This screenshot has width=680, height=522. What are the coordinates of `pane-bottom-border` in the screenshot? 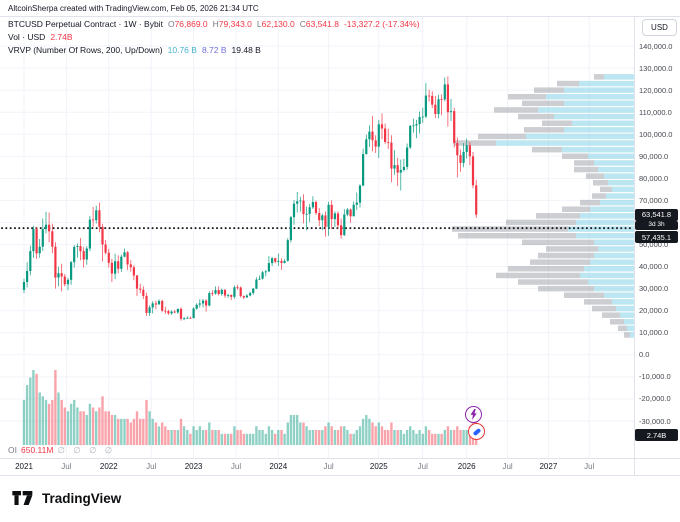 It's located at (340, 458).